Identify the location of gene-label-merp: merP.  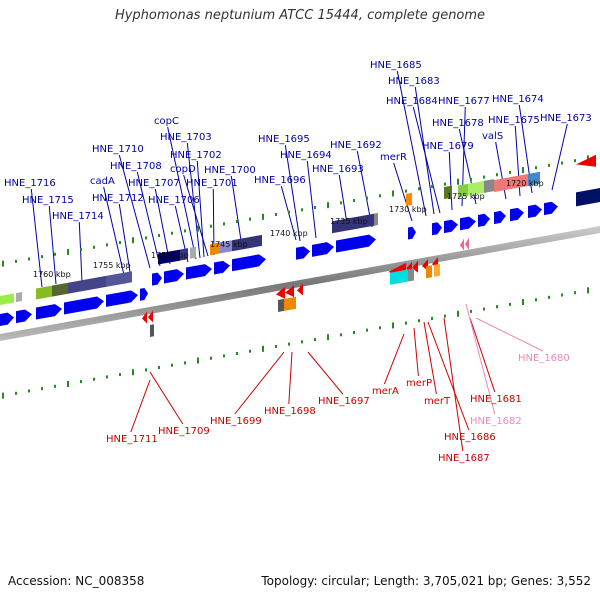
(419, 383).